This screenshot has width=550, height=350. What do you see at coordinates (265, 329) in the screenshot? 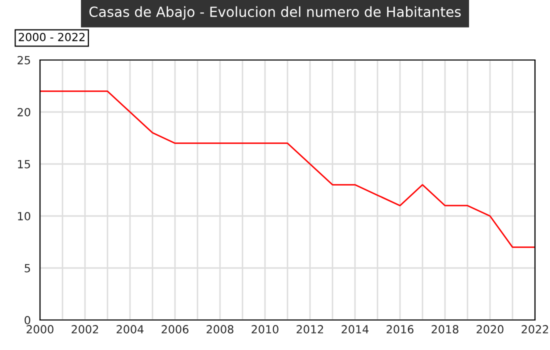
I see `x-tick-label: 2010` at bounding box center [265, 329].